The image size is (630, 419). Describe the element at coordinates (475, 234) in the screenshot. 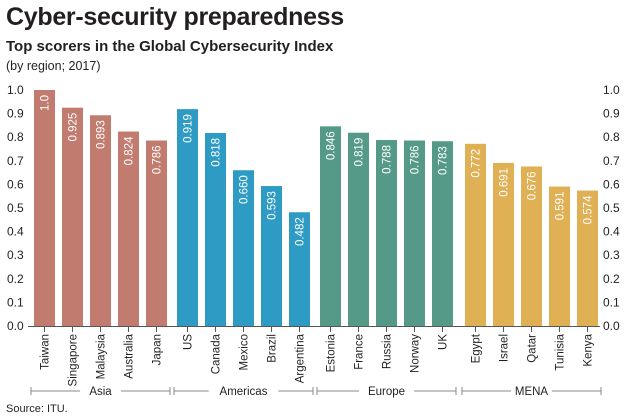

I see `bar-egypt` at that location.